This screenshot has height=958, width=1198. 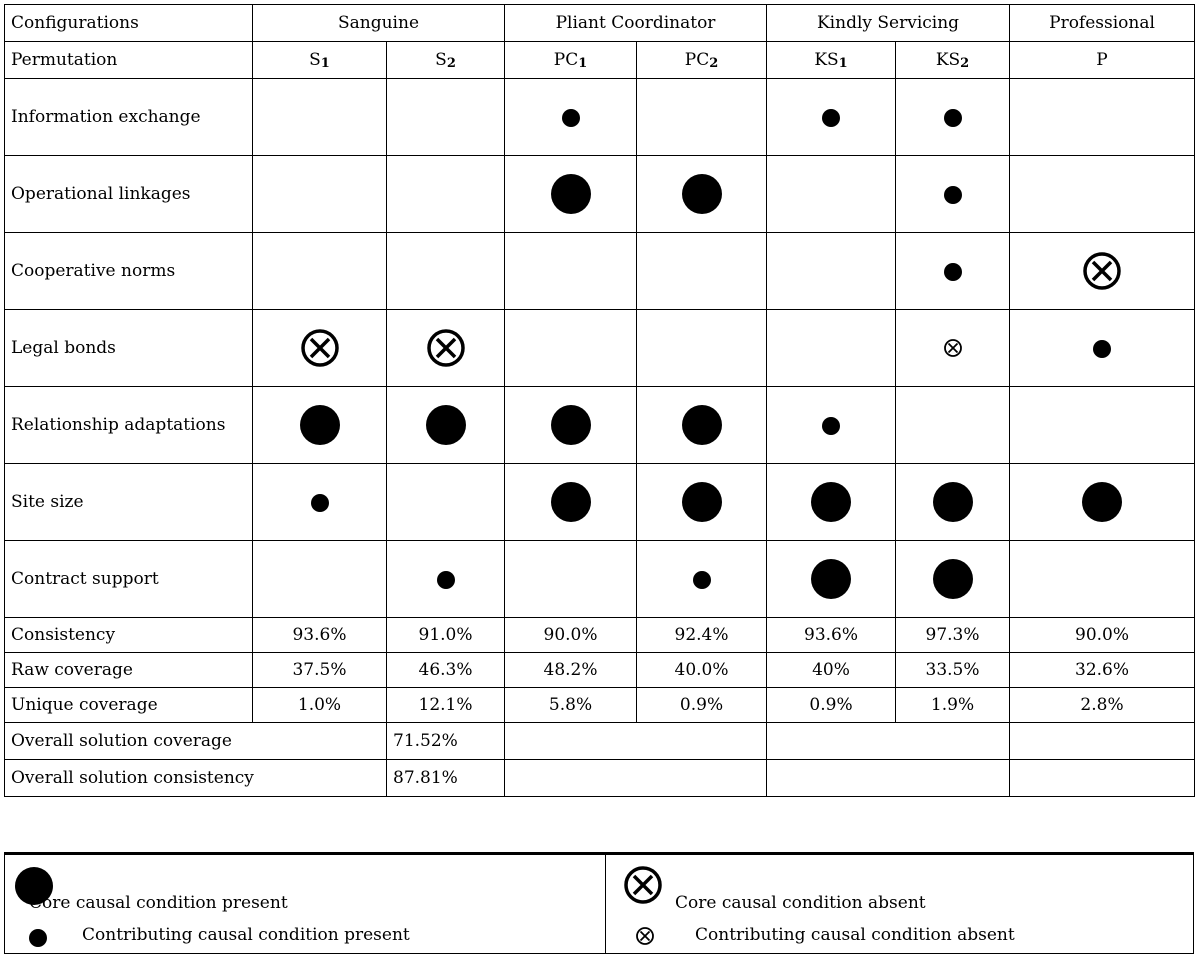 What do you see at coordinates (702, 670) in the screenshot?
I see `metric-value: 40.0%` at bounding box center [702, 670].